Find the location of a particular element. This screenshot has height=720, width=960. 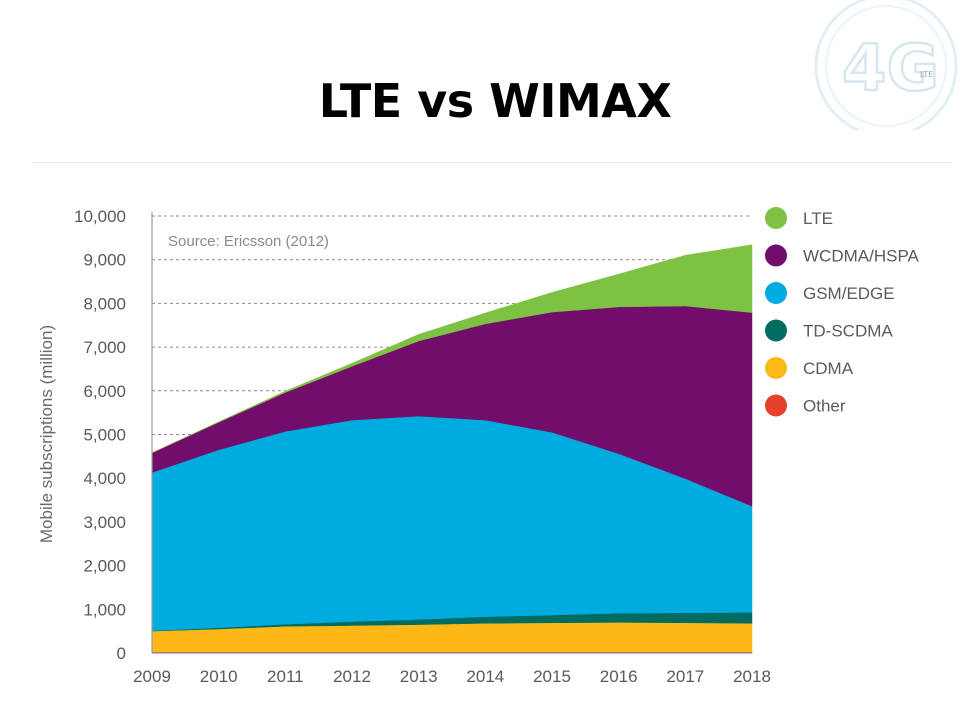

legend-label: WCDMA/HSPA is located at coordinates (861, 256).